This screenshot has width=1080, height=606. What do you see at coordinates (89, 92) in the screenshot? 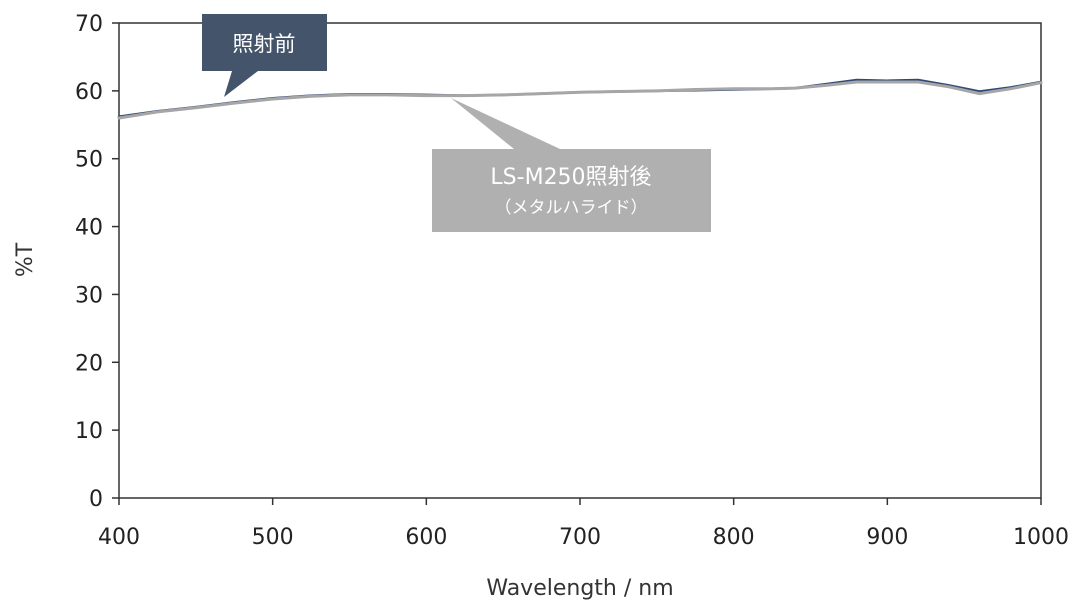
I see `y-tick-label: 60` at bounding box center [89, 92].